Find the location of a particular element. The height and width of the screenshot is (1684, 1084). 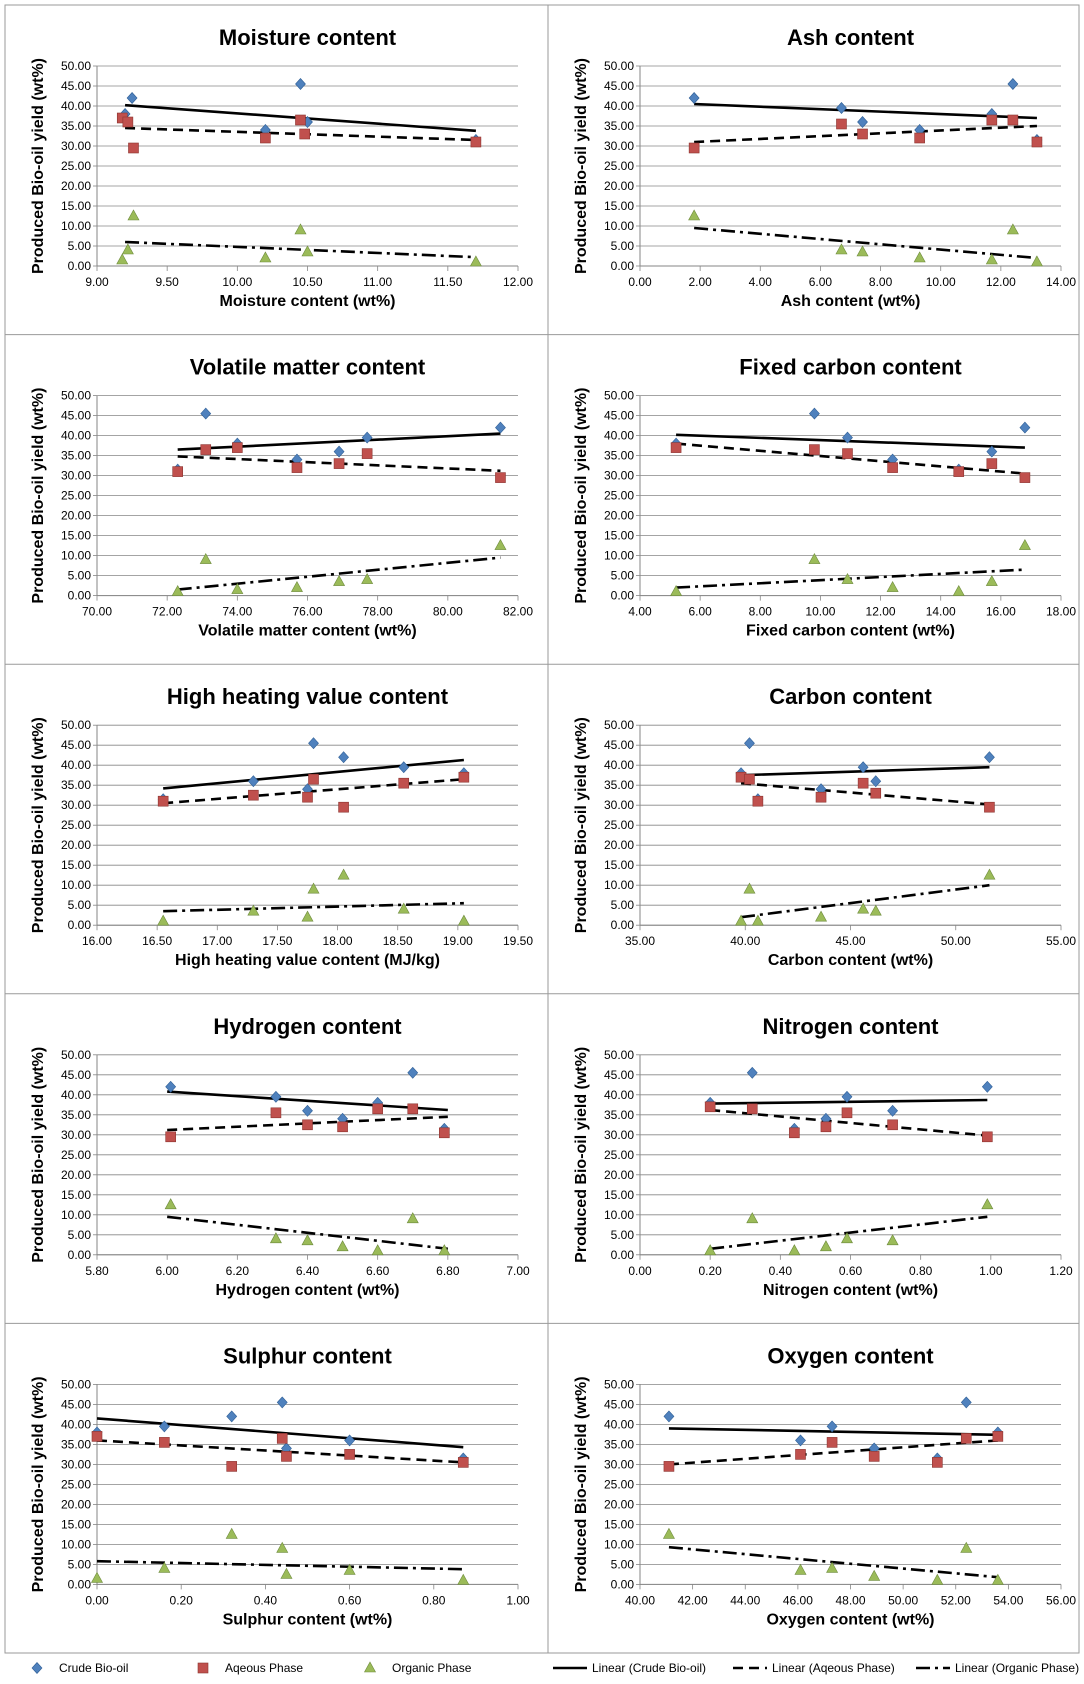

x-tick-label: 19.50 is located at coordinates (518, 941).